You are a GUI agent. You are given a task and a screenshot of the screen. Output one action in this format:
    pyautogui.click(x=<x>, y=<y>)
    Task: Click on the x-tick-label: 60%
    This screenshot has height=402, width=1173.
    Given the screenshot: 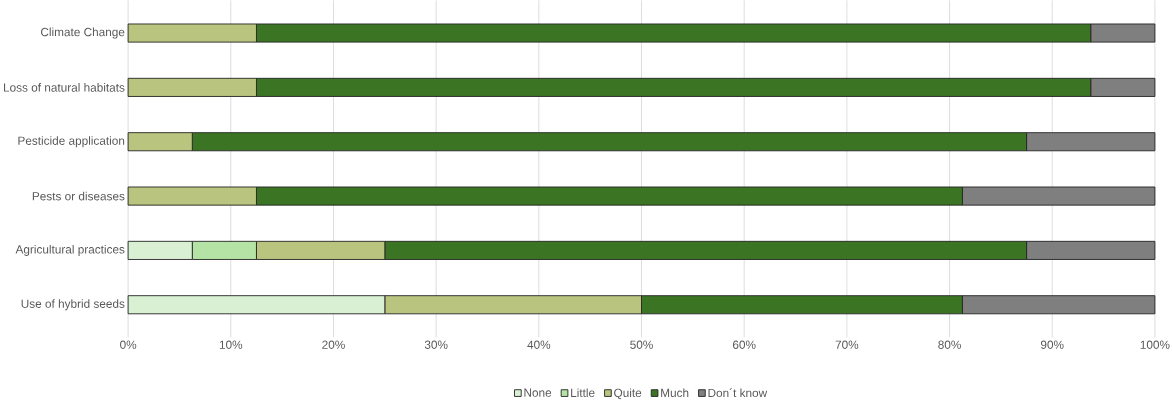 What is the action you would take?
    pyautogui.click(x=744, y=344)
    